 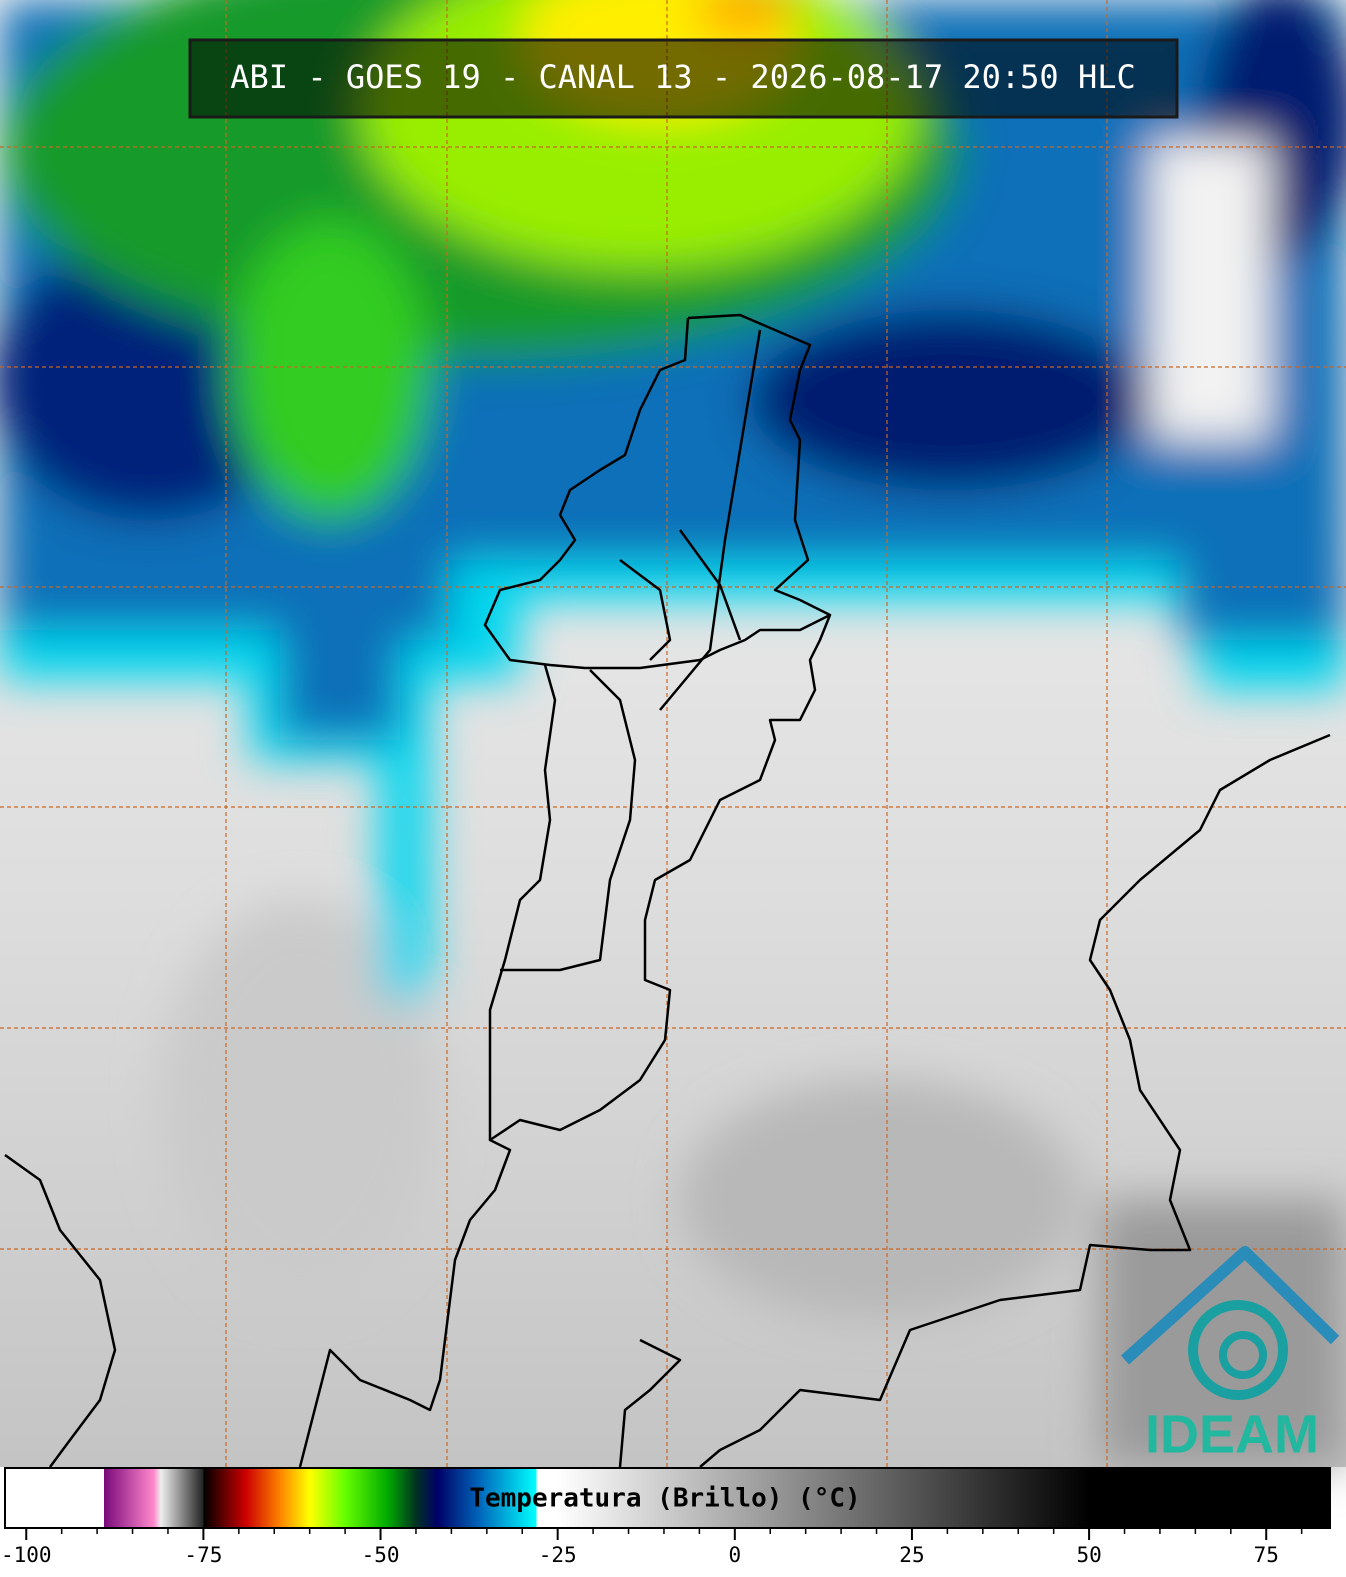 I want to click on colorbar-bar, so click(x=667, y=1498).